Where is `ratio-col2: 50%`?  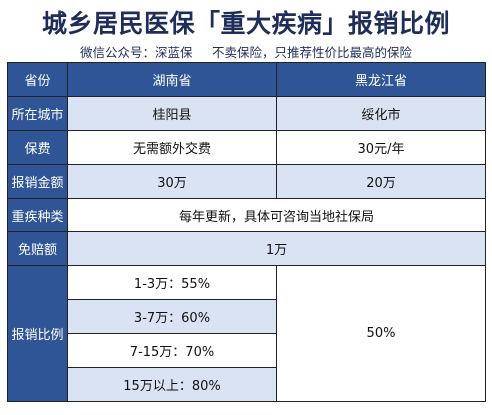
ratio-col2: 50% is located at coordinates (381, 333).